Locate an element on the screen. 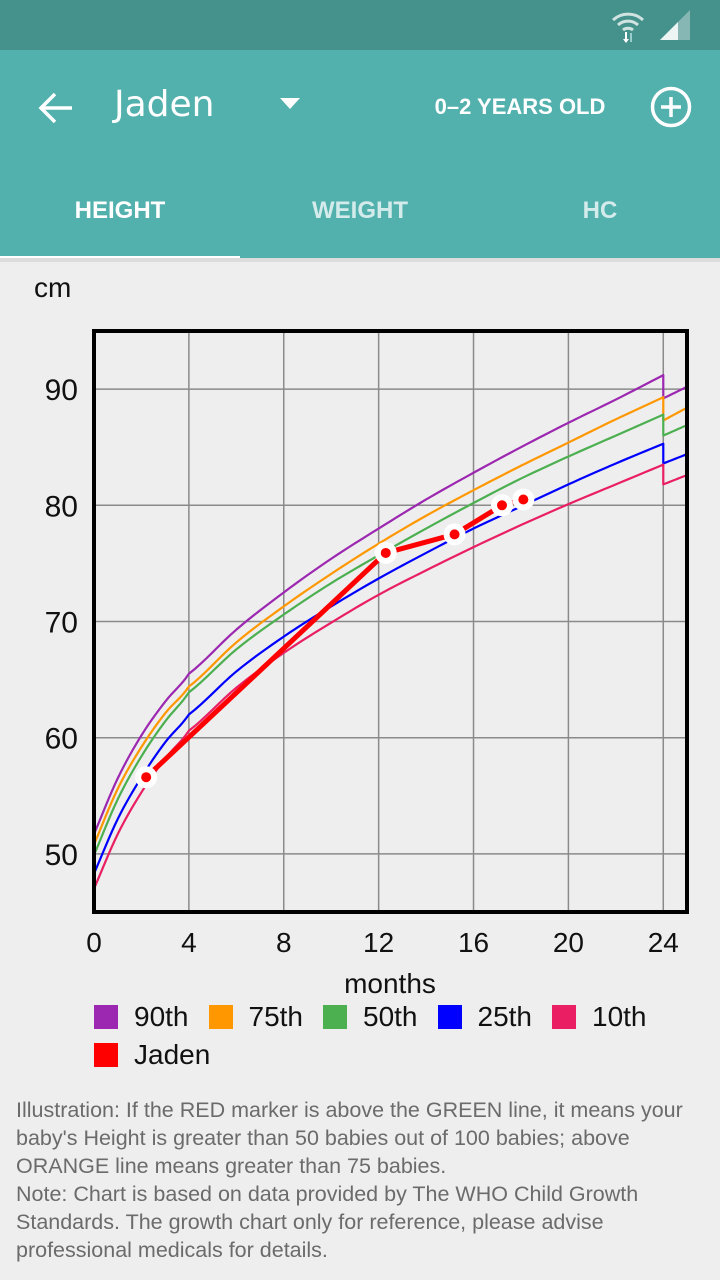 The height and width of the screenshot is (1280, 720). x-tick-label: 4 is located at coordinates (189, 942).